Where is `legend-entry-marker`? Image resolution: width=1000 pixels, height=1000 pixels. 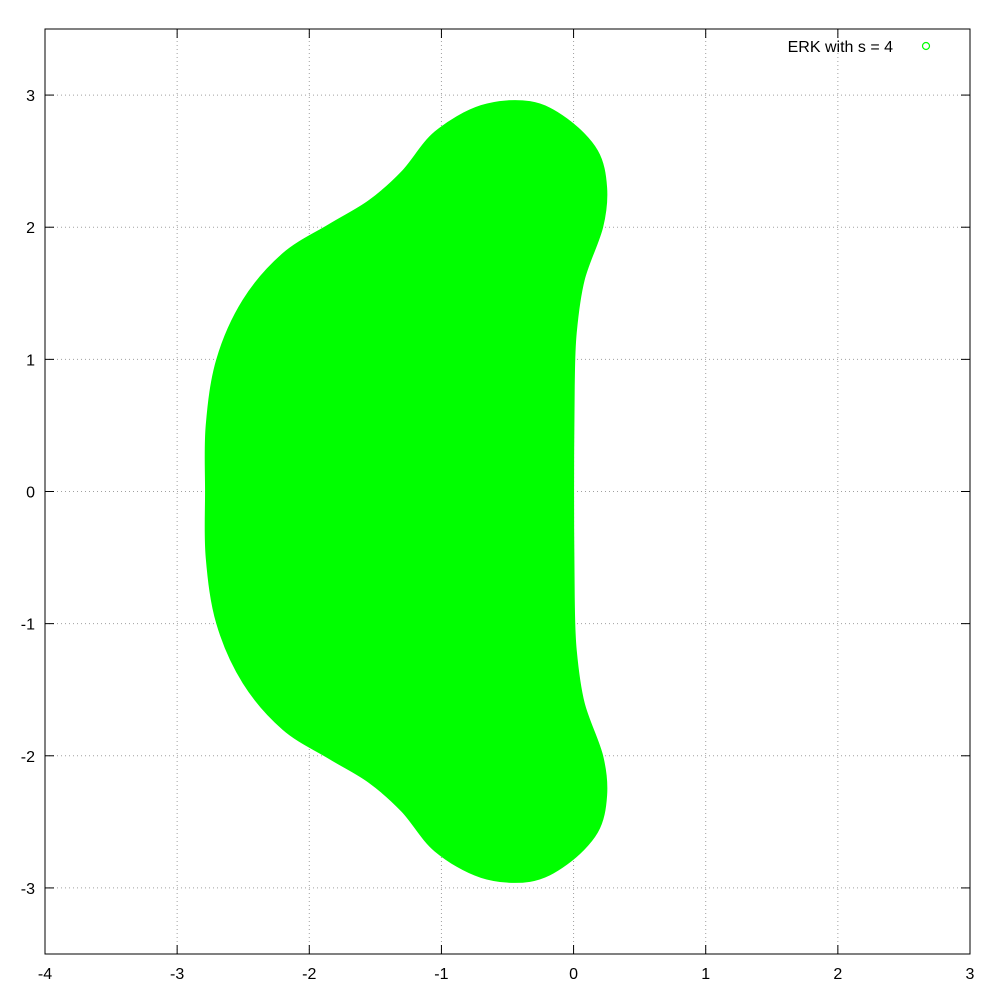 legend-entry-marker is located at coordinates (926, 46).